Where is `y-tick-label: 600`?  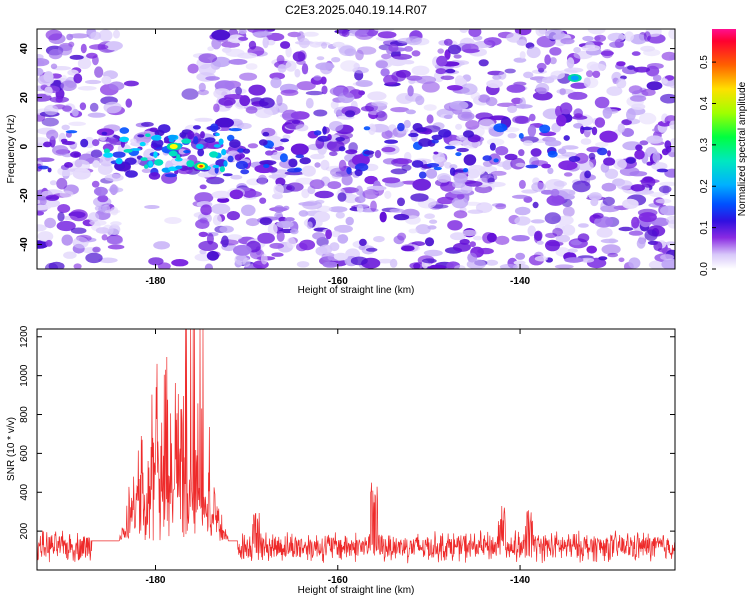
y-tick-label: 600 is located at coordinates (24, 453).